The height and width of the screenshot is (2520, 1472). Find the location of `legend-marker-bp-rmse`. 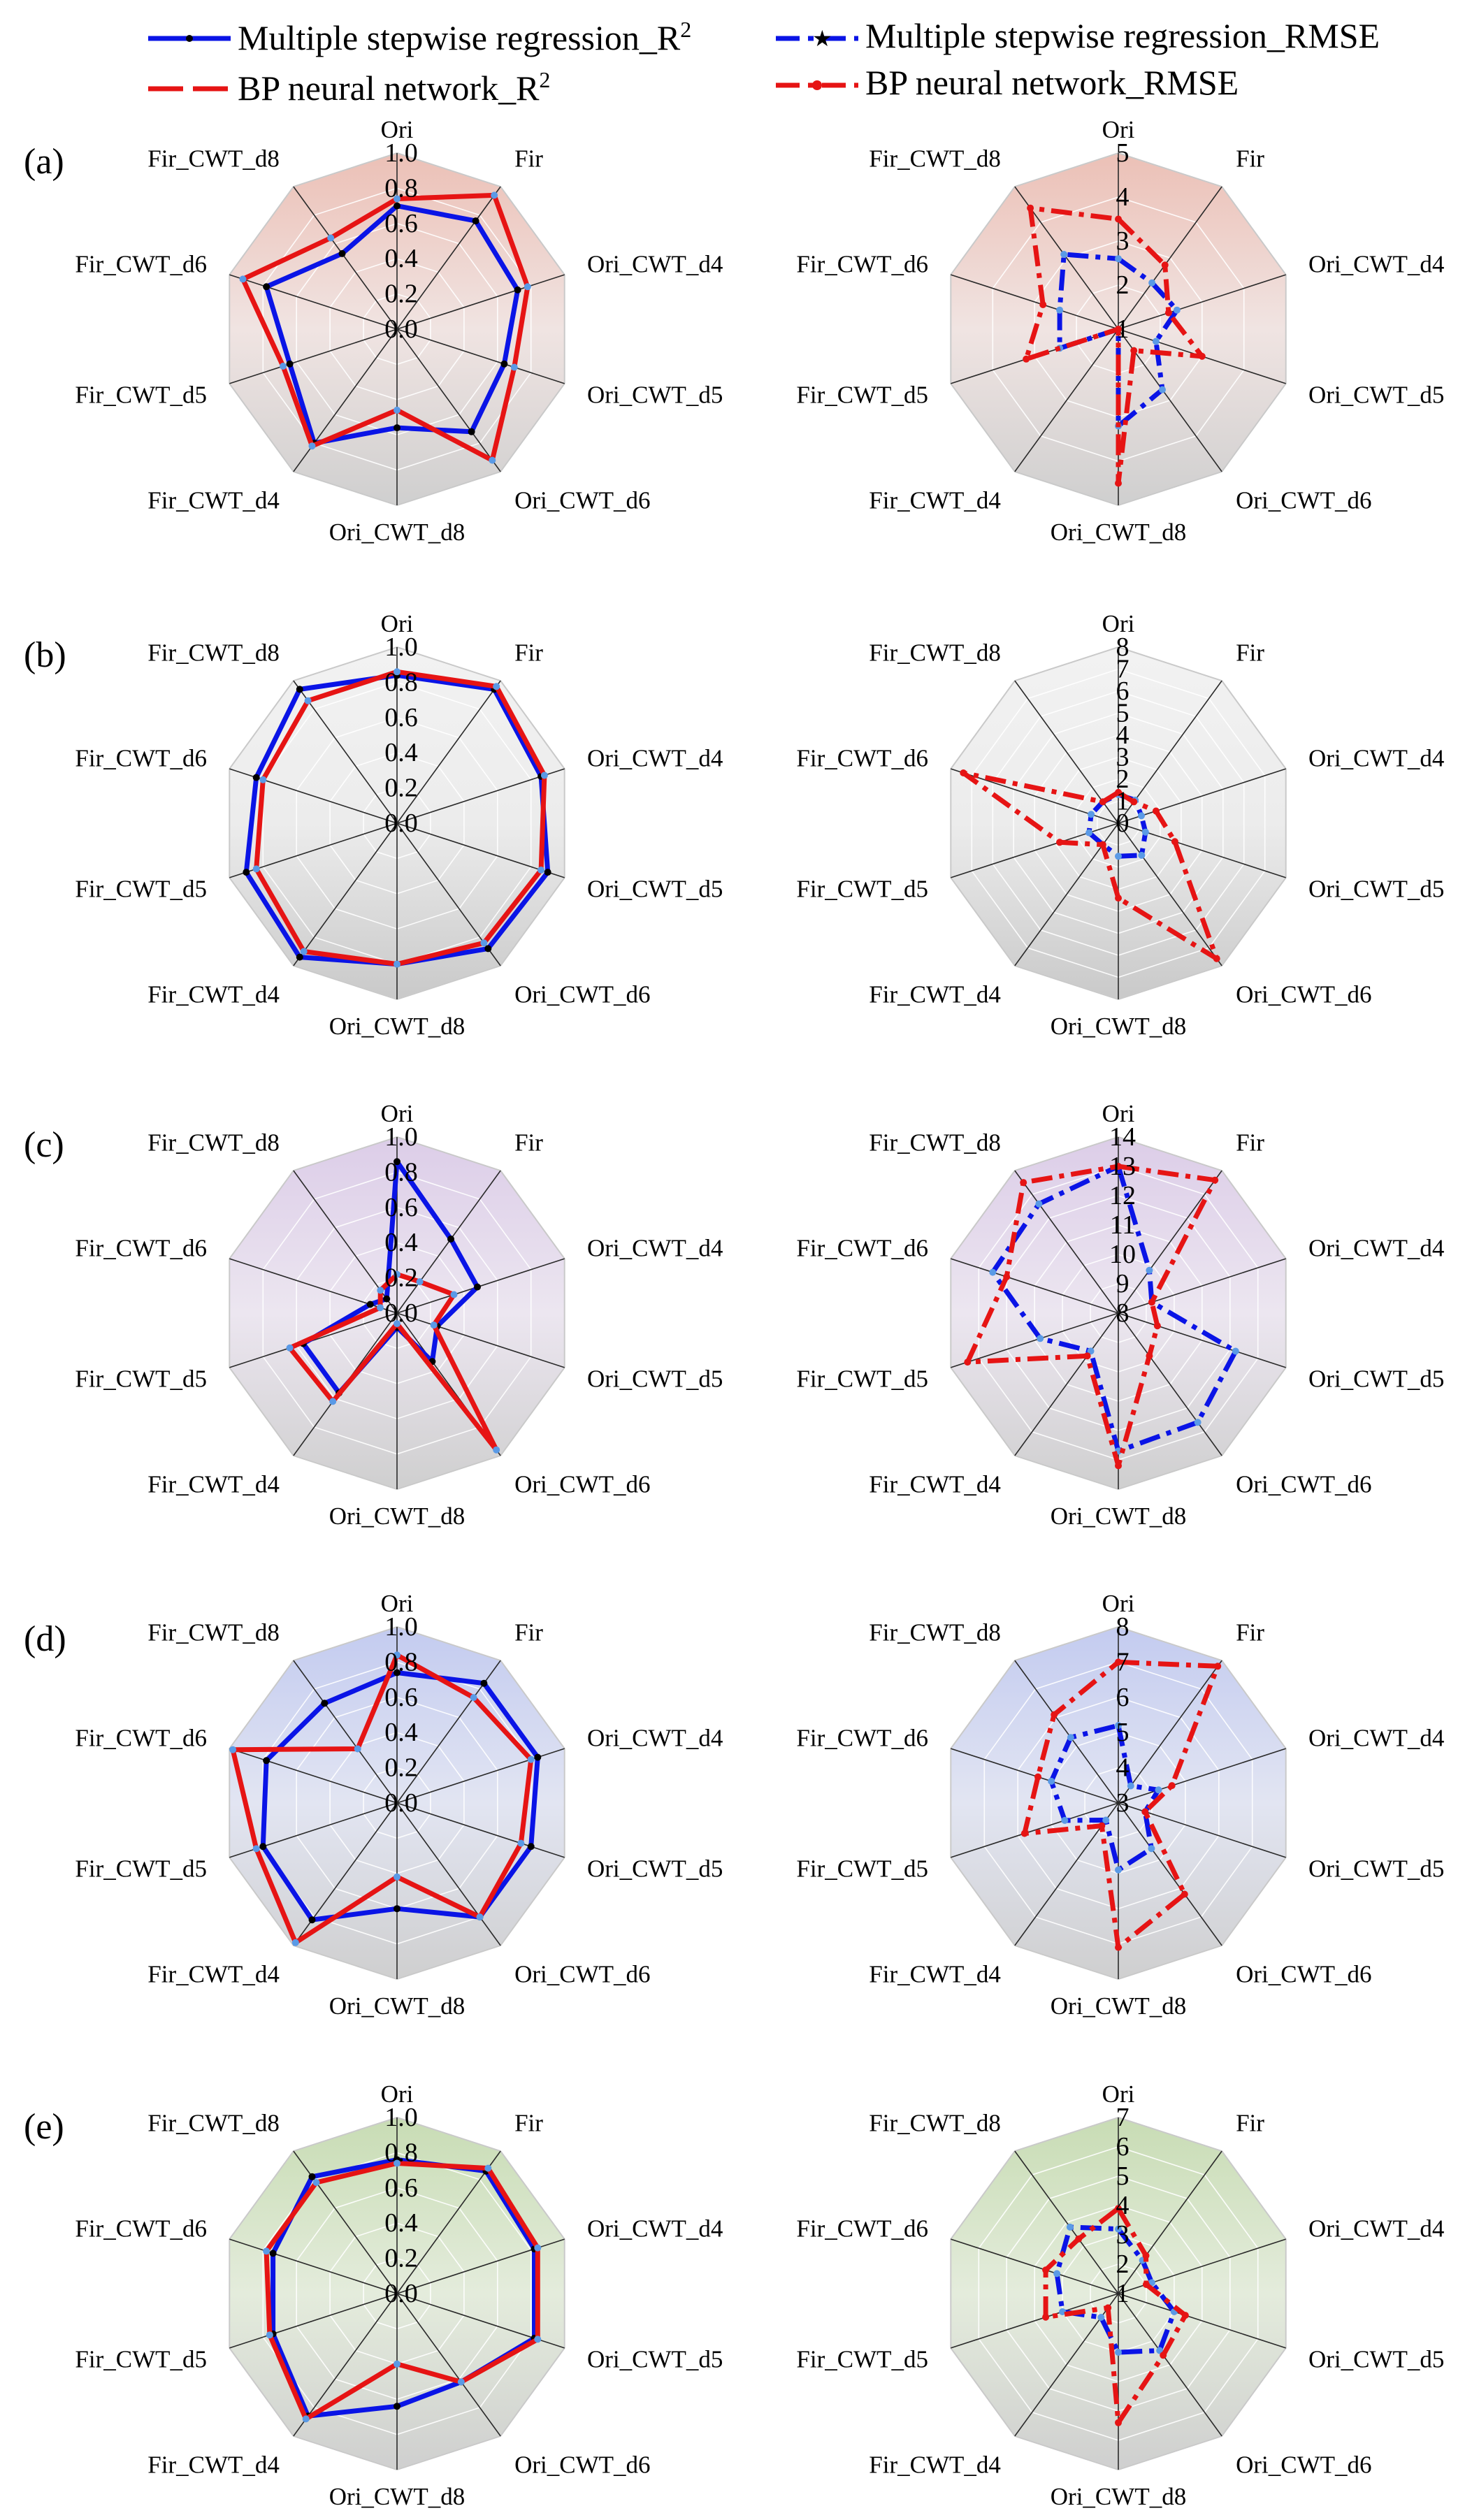

legend-marker-bp-rmse is located at coordinates (817, 85).